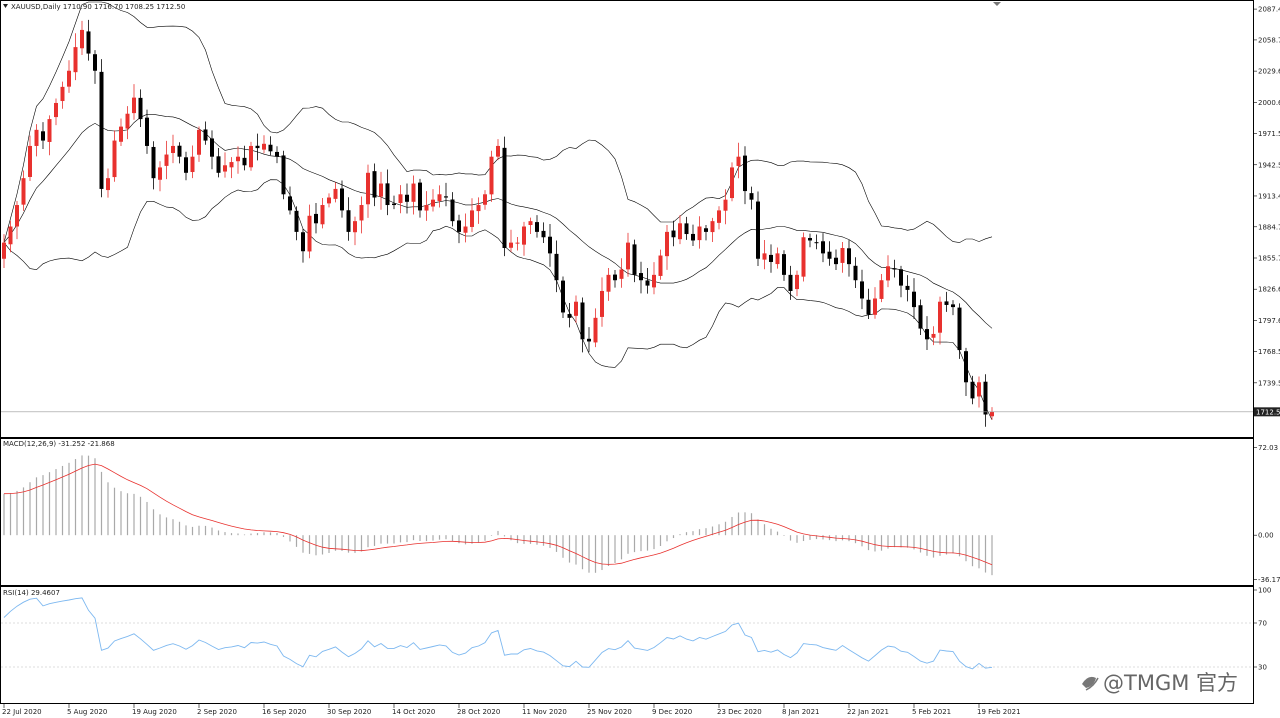  I want to click on macd-axis: 72.03 0.00 -36.171, so click(1266, 514).